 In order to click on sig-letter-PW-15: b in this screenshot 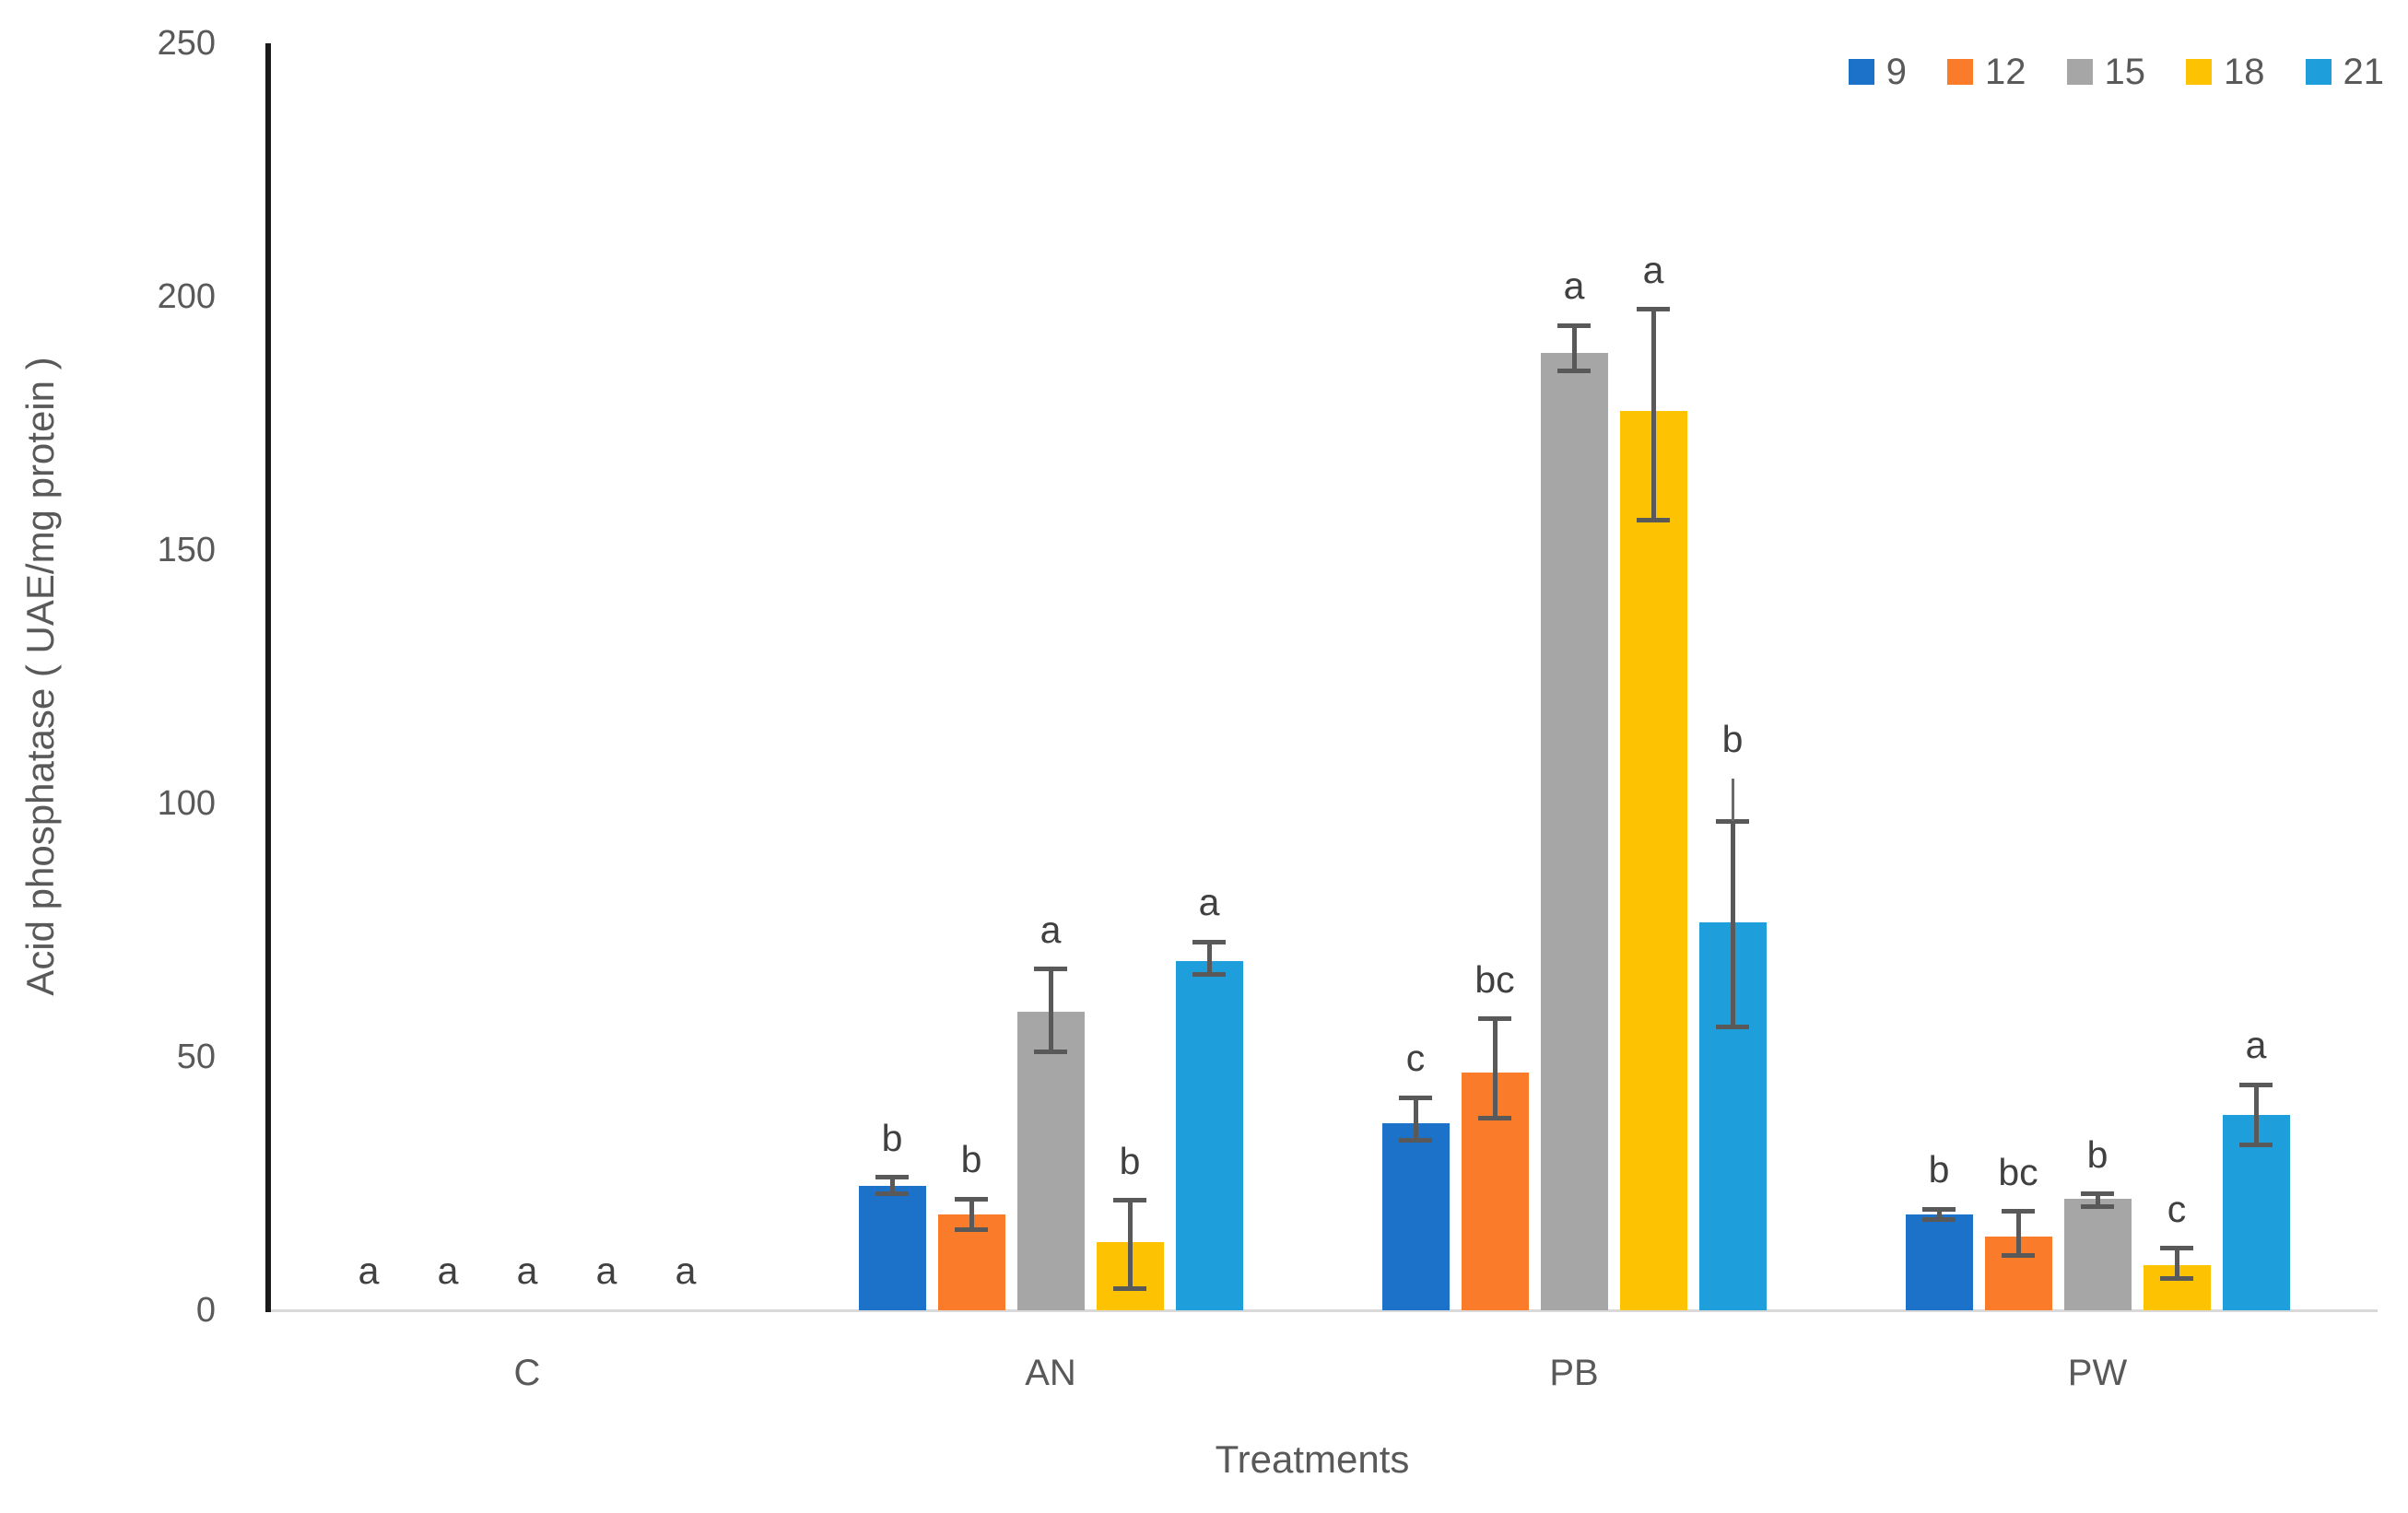, I will do `click(2097, 1154)`.